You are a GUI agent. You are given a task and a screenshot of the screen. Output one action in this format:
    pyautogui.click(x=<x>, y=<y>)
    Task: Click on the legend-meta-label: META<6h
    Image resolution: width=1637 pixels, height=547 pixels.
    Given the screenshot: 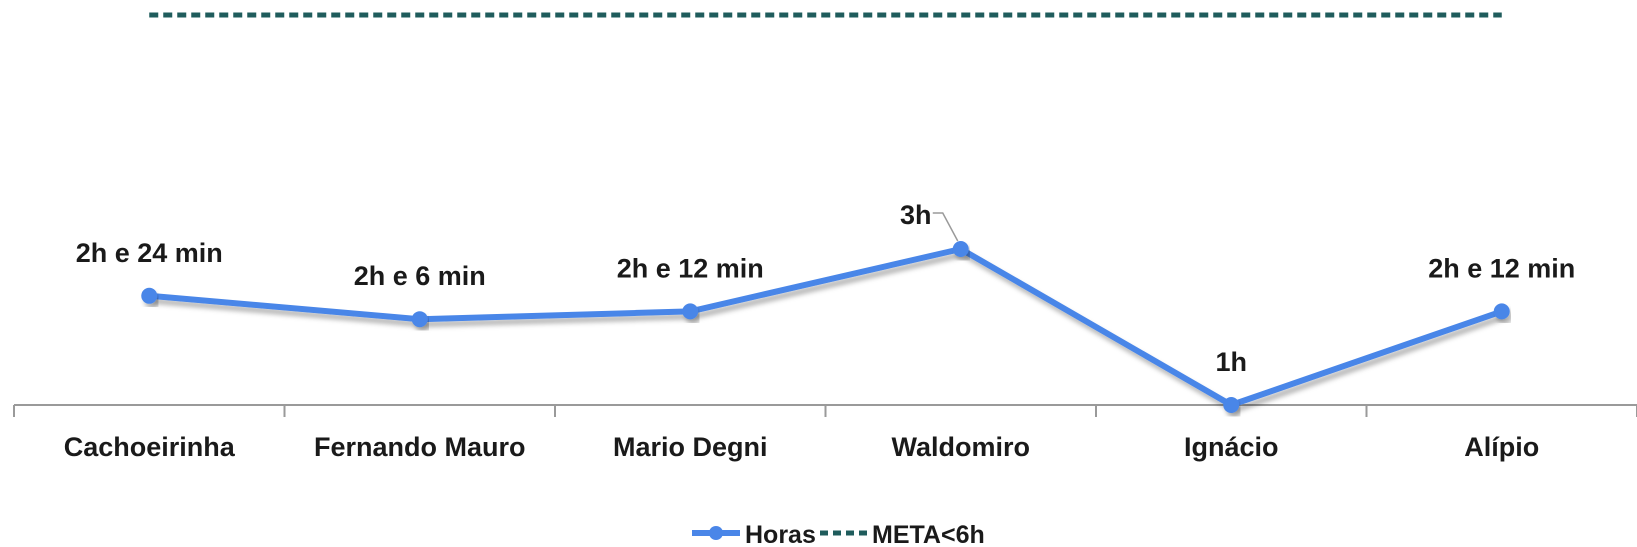 What is the action you would take?
    pyautogui.click(x=928, y=534)
    